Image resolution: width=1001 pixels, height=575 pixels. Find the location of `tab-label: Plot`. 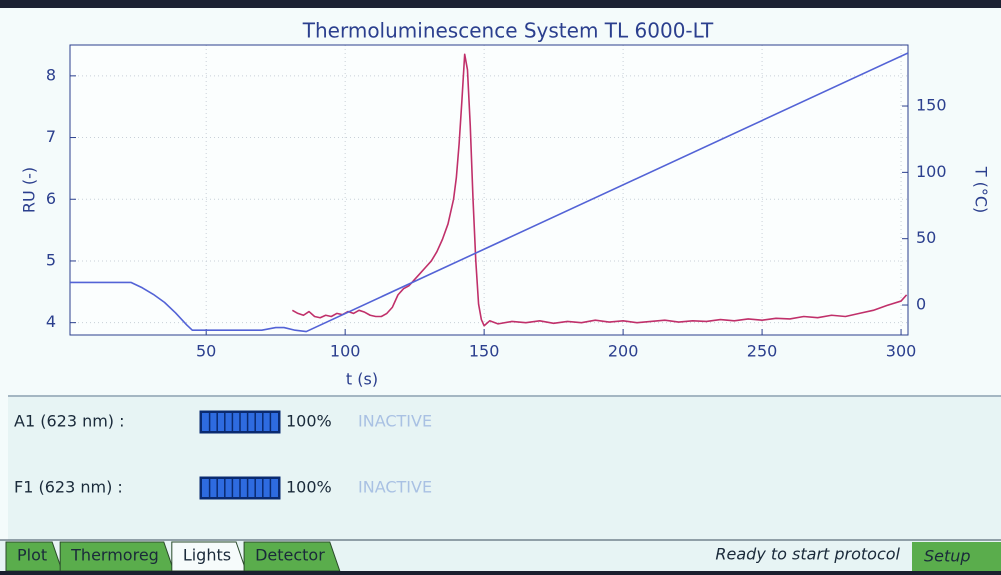

tab-label: Plot is located at coordinates (32, 555).